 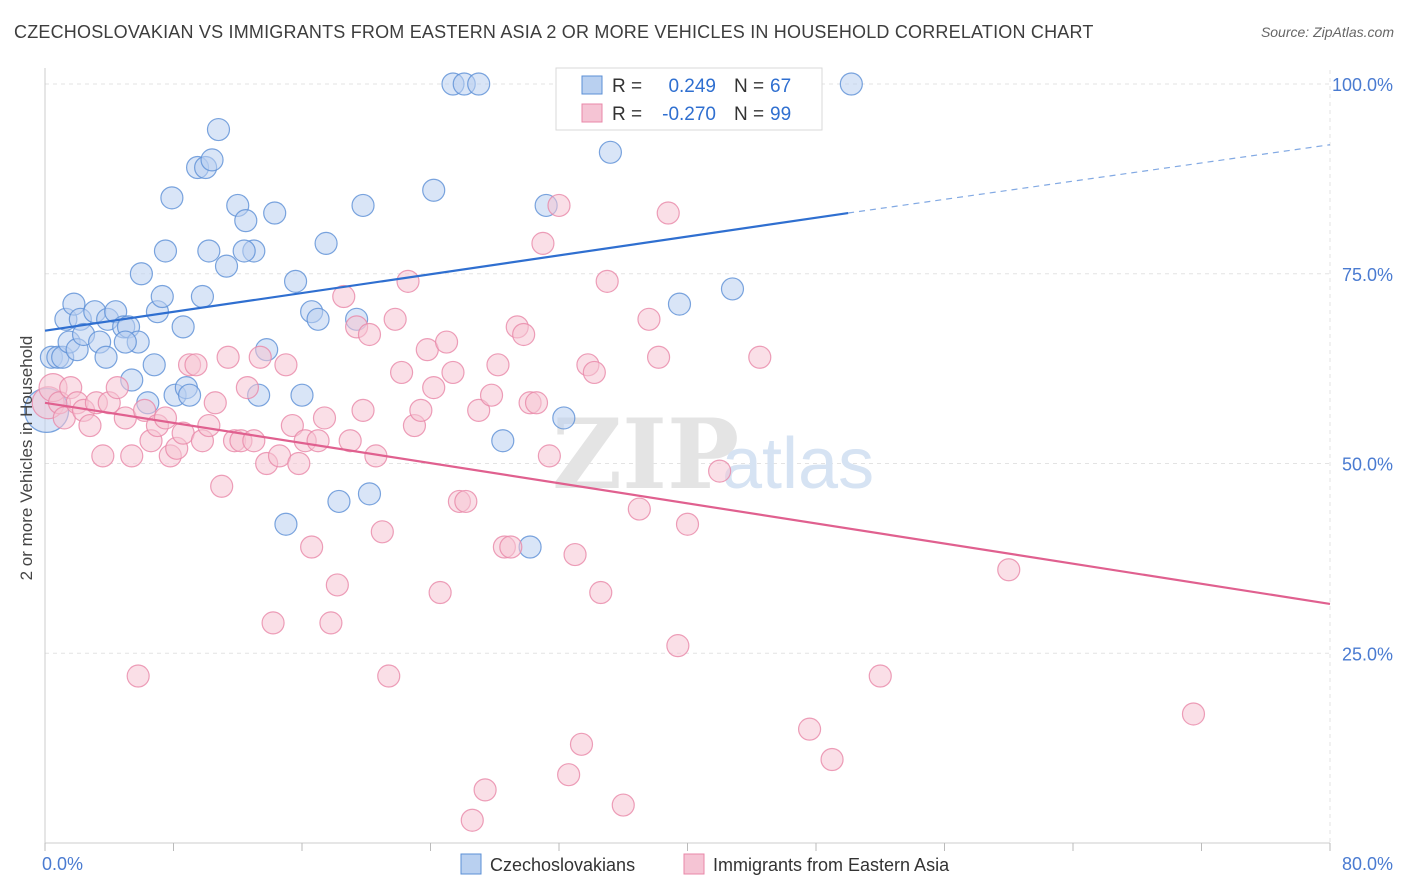 What do you see at coordinates (831, 865) in the screenshot?
I see `legend-series-name-pink: Immigrants from Eastern Asia` at bounding box center [831, 865].